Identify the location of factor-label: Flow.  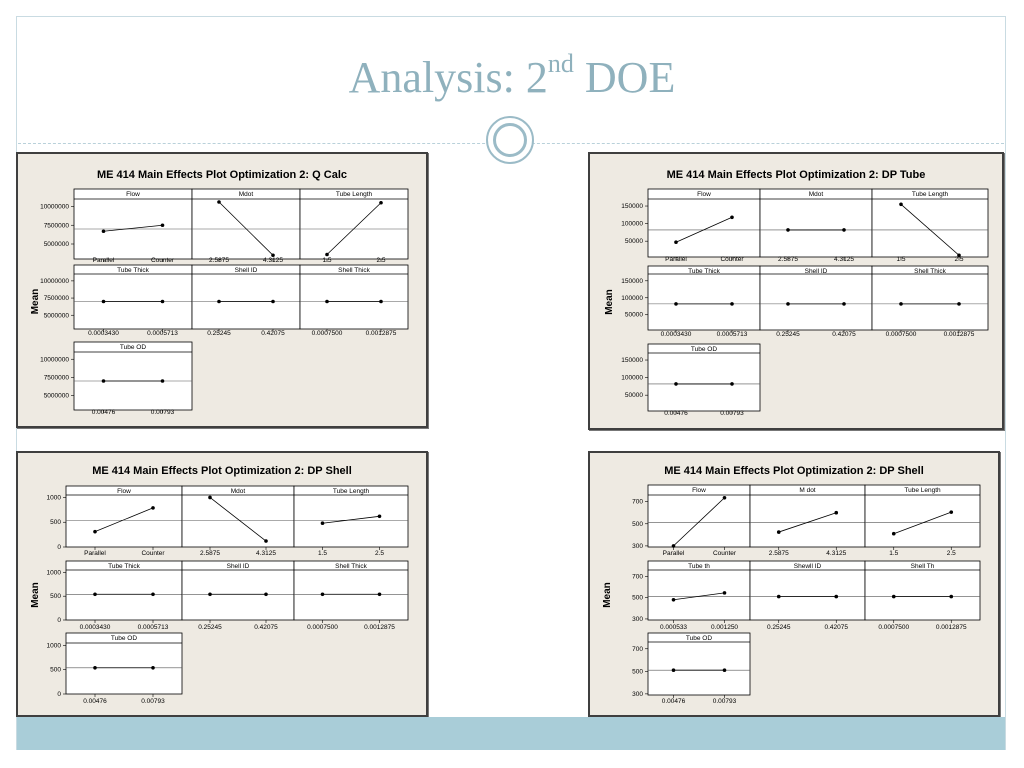
(699, 490).